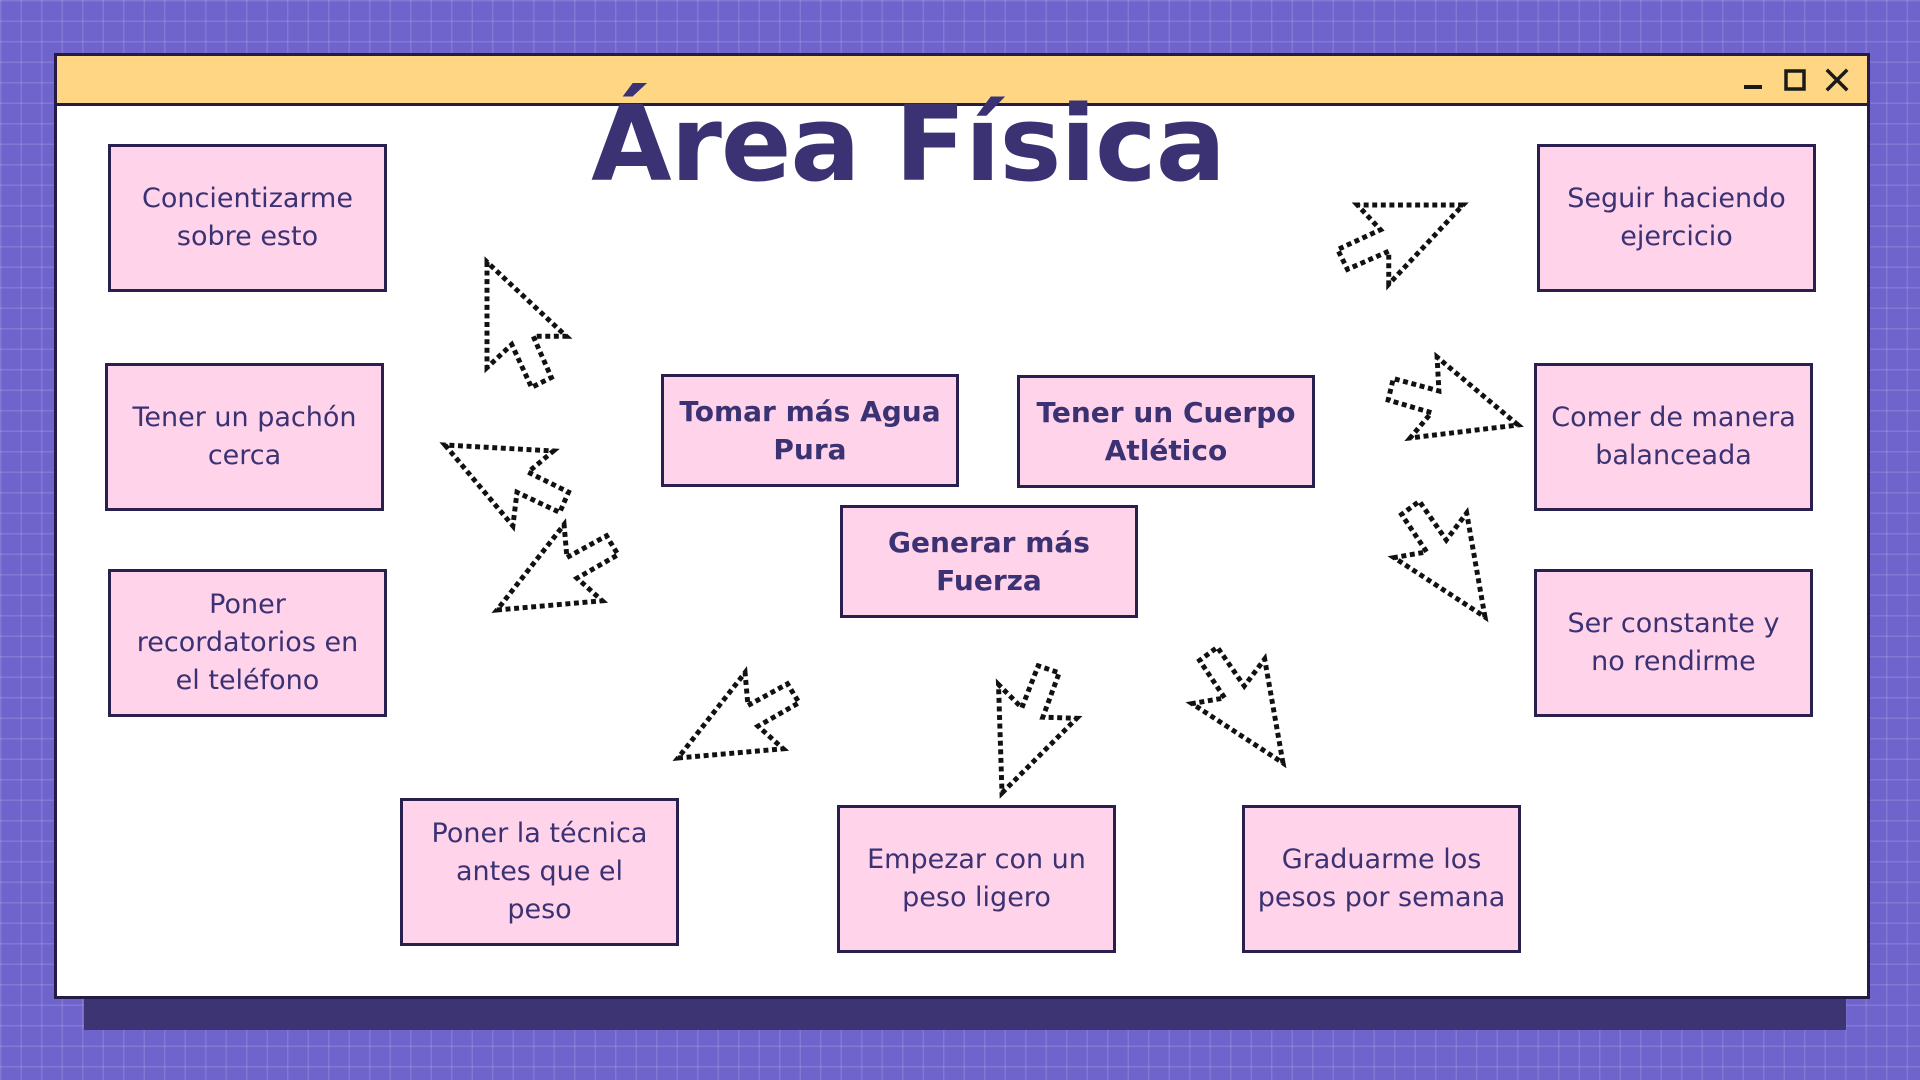  I want to click on action-label: Concientizarme sobre esto, so click(247, 217).